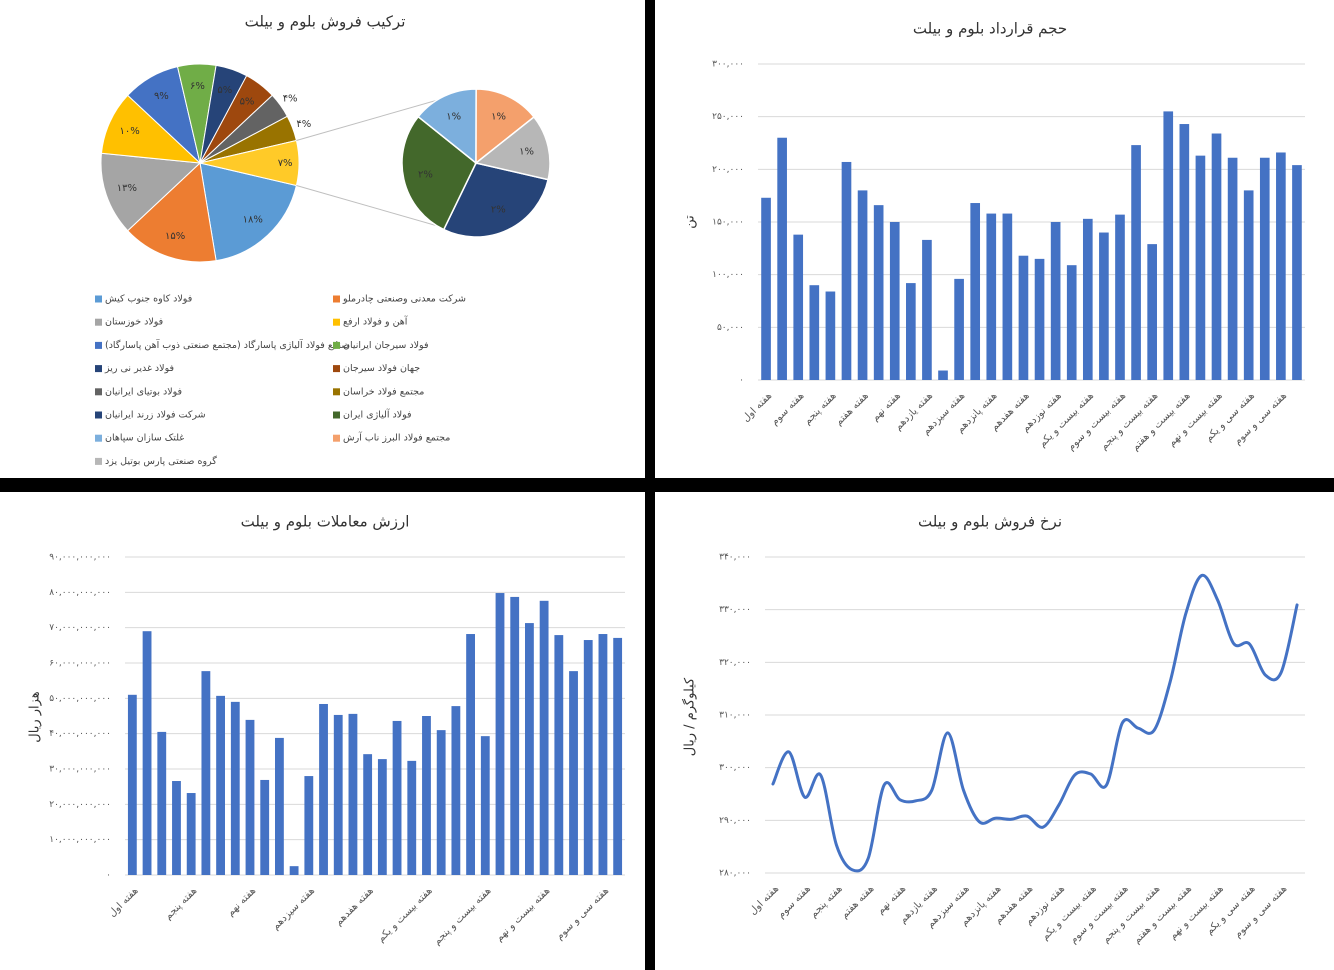 The image size is (1334, 970). What do you see at coordinates (143, 391) in the screenshot?
I see `legend-label: فولاد بوتیای ایرانیان` at bounding box center [143, 391].